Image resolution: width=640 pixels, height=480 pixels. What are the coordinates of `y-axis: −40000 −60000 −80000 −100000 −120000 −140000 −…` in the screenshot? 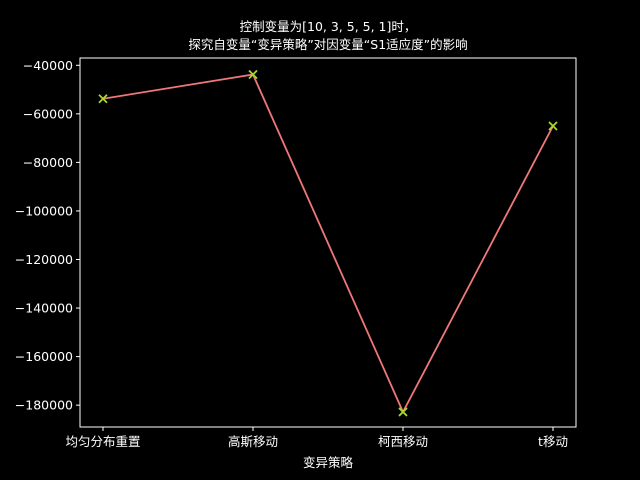 It's located at (47, 235).